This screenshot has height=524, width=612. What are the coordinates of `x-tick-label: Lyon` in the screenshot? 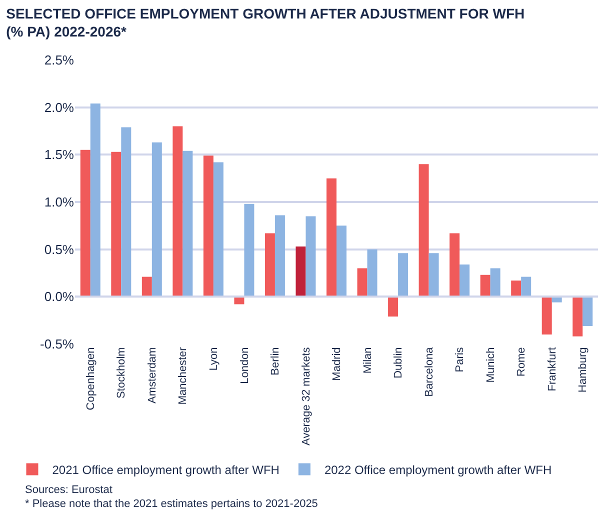 It's located at (214, 359).